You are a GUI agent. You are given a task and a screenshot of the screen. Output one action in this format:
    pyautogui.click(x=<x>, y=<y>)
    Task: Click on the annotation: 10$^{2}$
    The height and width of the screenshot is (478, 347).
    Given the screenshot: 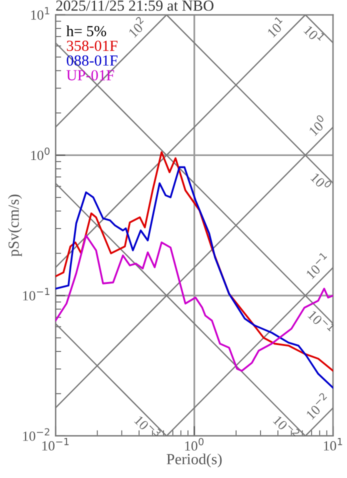 What is the action you would take?
    pyautogui.click(x=137, y=27)
    